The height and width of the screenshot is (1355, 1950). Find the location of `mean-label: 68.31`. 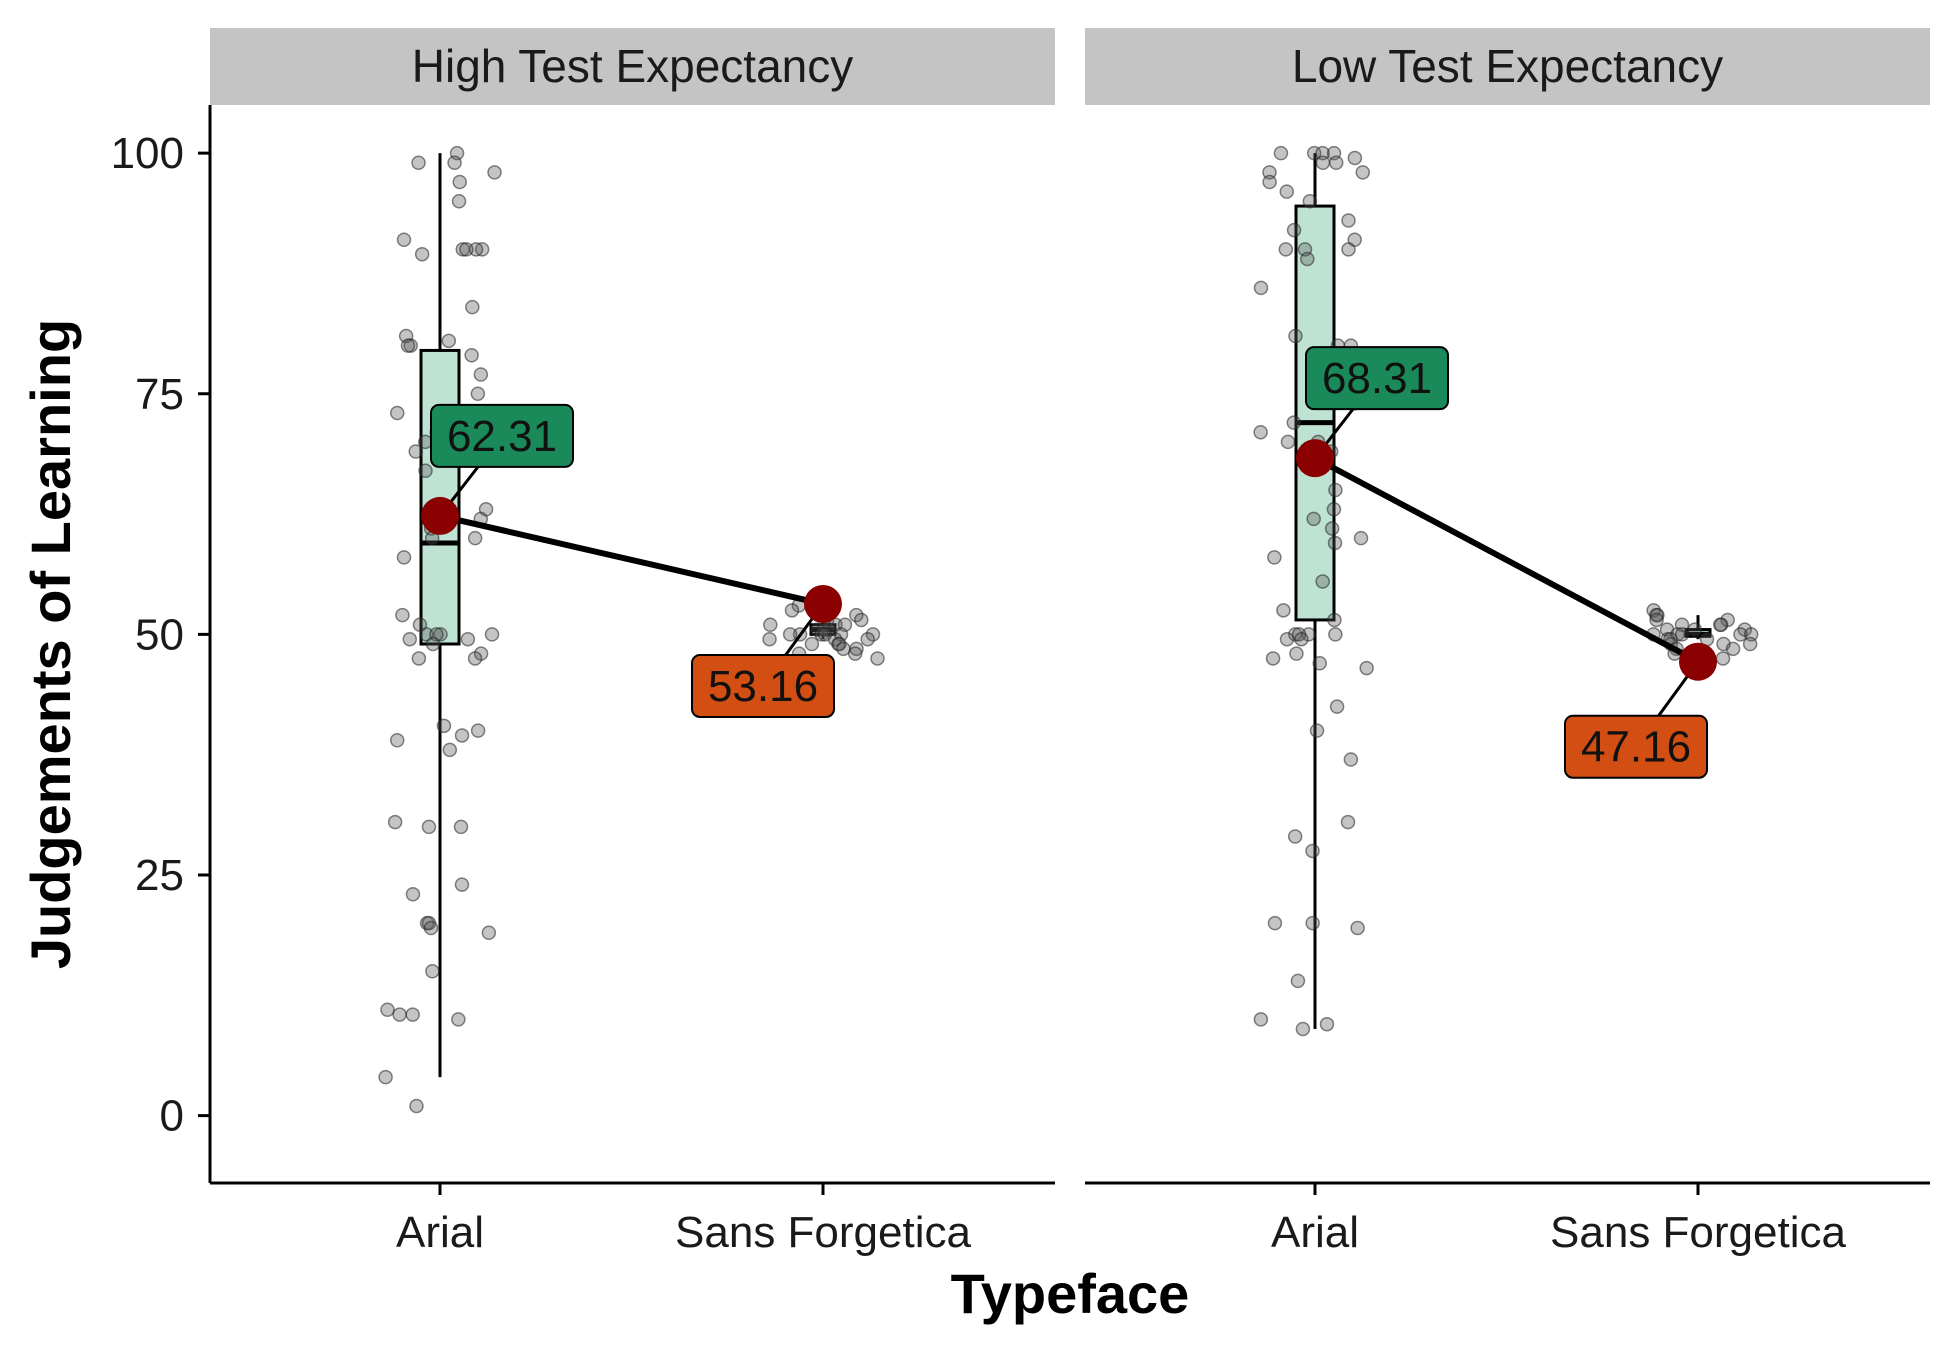

mean-label: 68.31 is located at coordinates (1377, 378).